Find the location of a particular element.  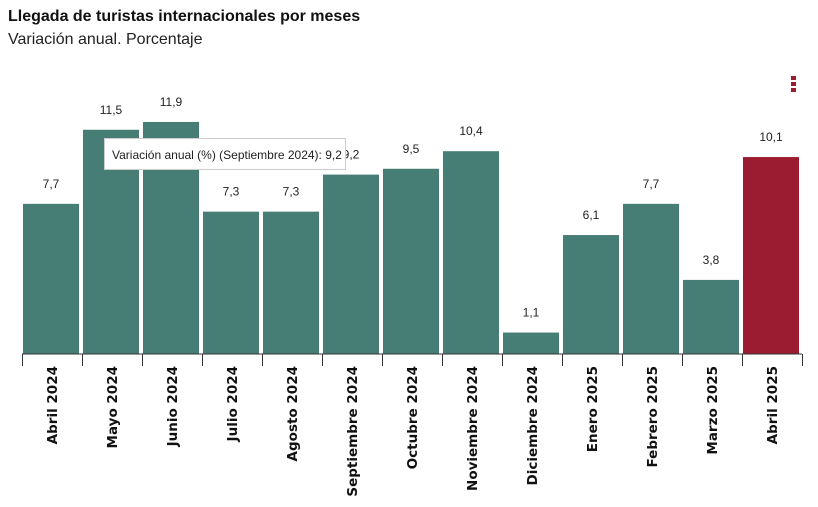

data-label: 10,1 is located at coordinates (771, 137).